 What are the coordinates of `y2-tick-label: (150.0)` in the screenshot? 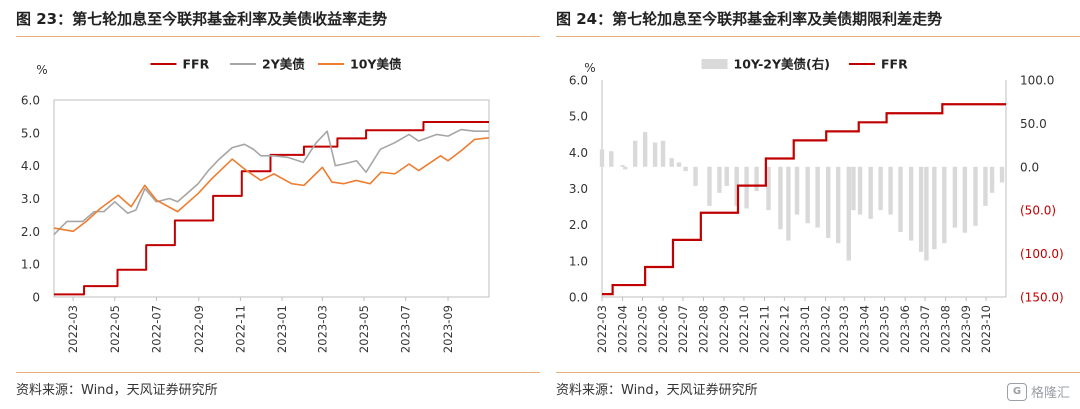 It's located at (1042, 298).